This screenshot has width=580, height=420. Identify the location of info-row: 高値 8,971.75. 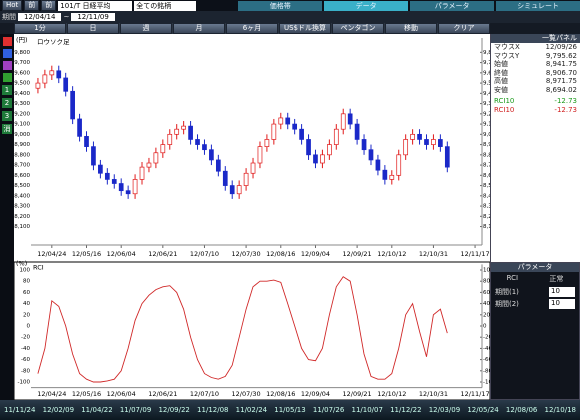
(535, 81).